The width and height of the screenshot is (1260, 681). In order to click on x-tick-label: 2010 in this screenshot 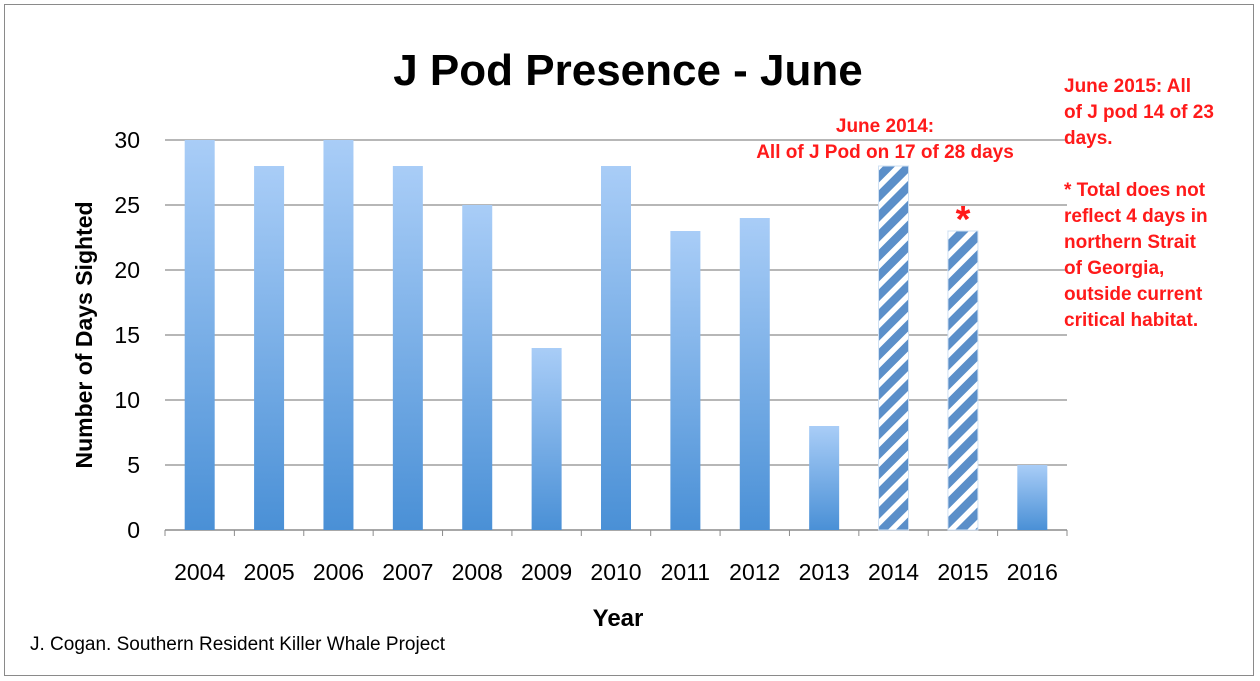, I will do `click(615, 572)`.